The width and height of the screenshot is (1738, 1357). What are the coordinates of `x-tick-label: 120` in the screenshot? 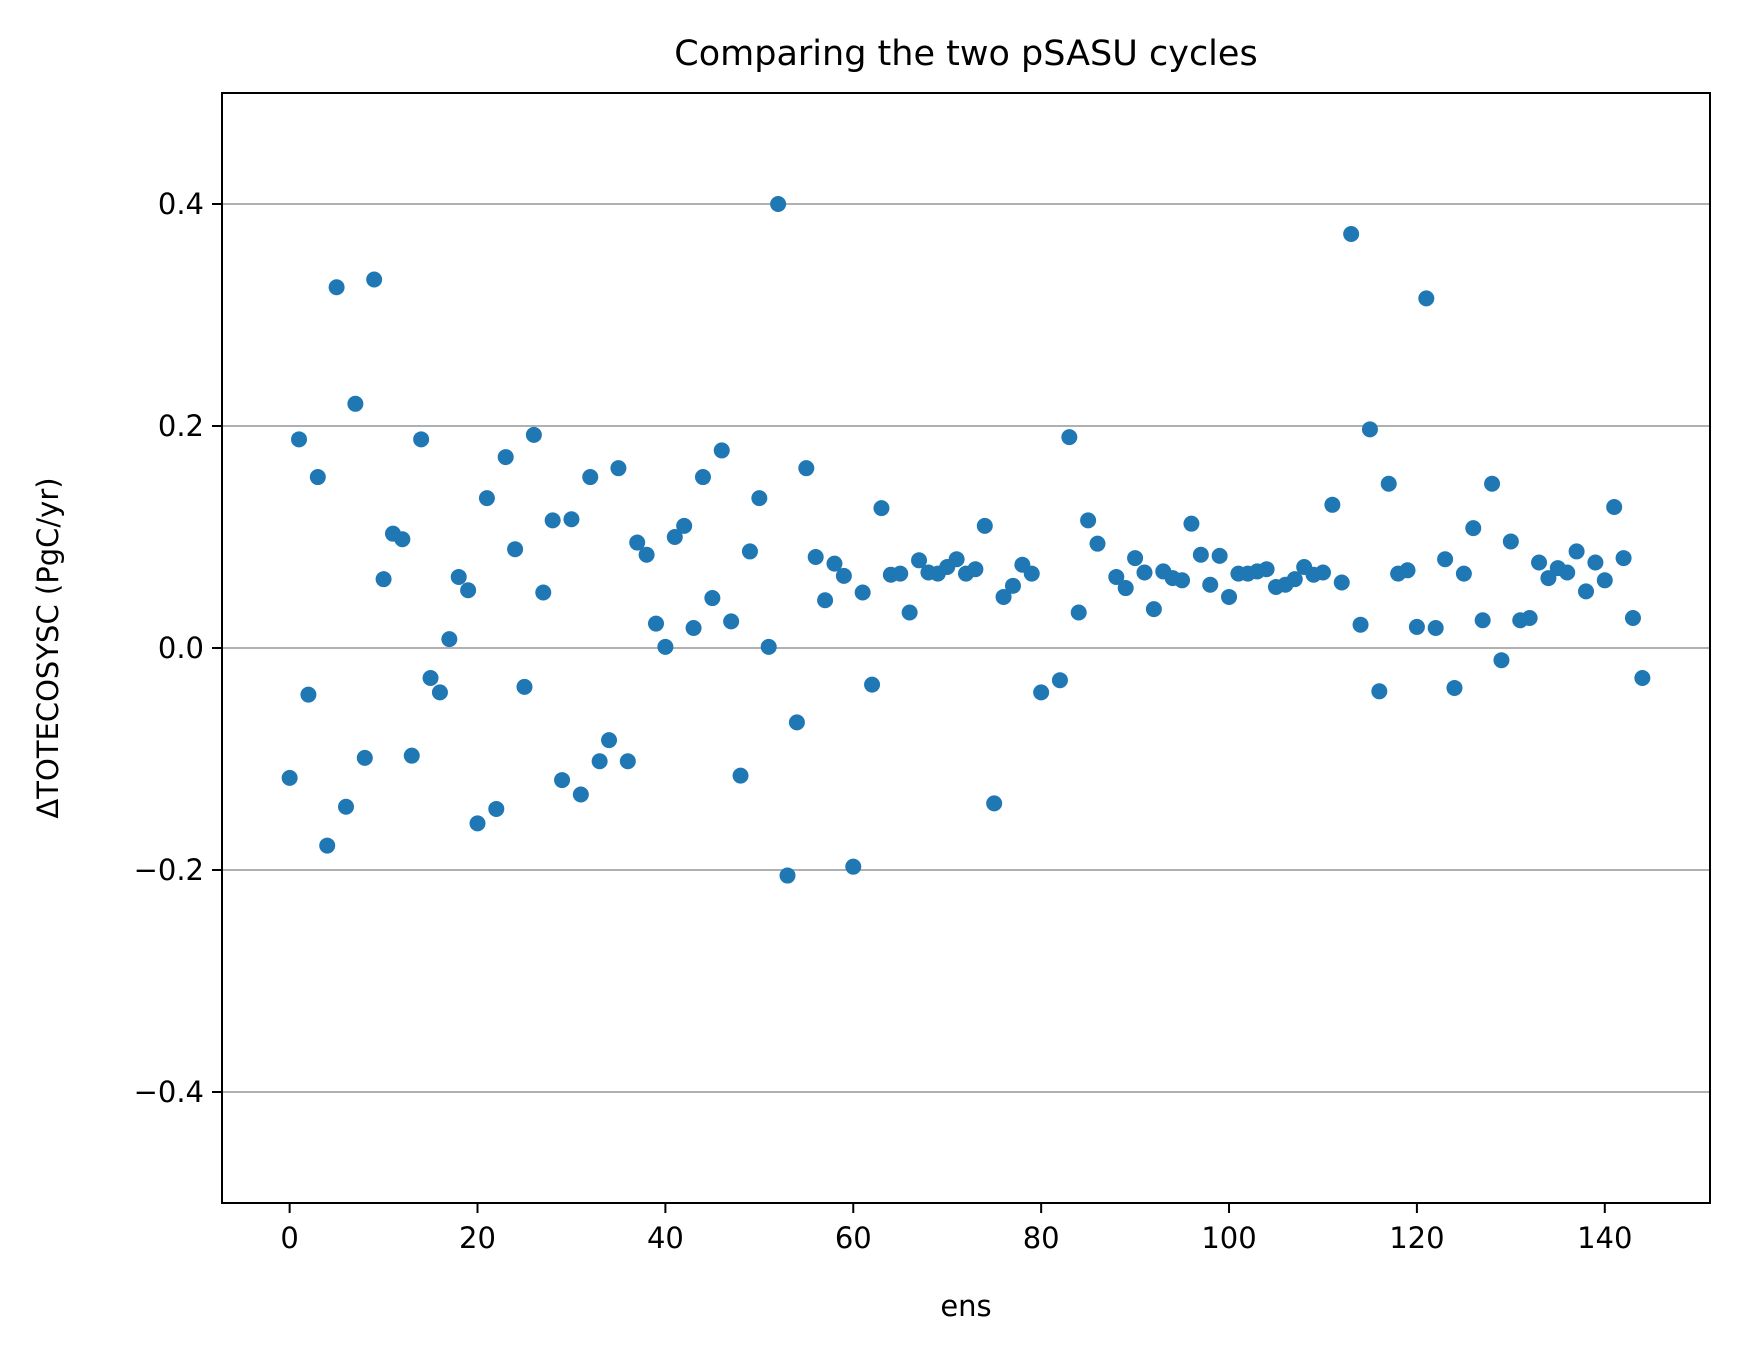 It's located at (1416, 1238).